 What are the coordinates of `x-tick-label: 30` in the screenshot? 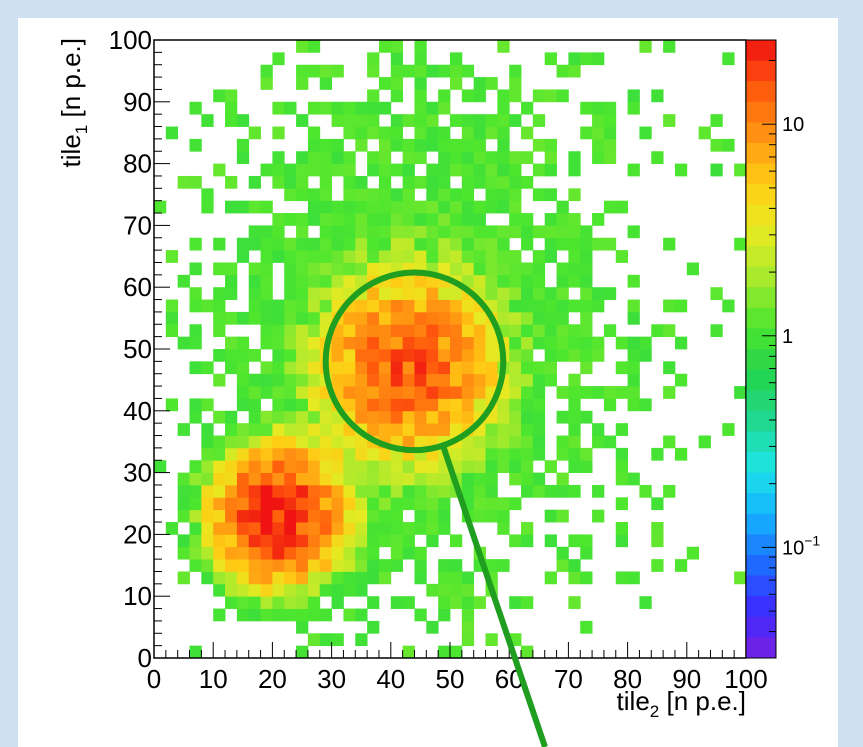 It's located at (331, 679).